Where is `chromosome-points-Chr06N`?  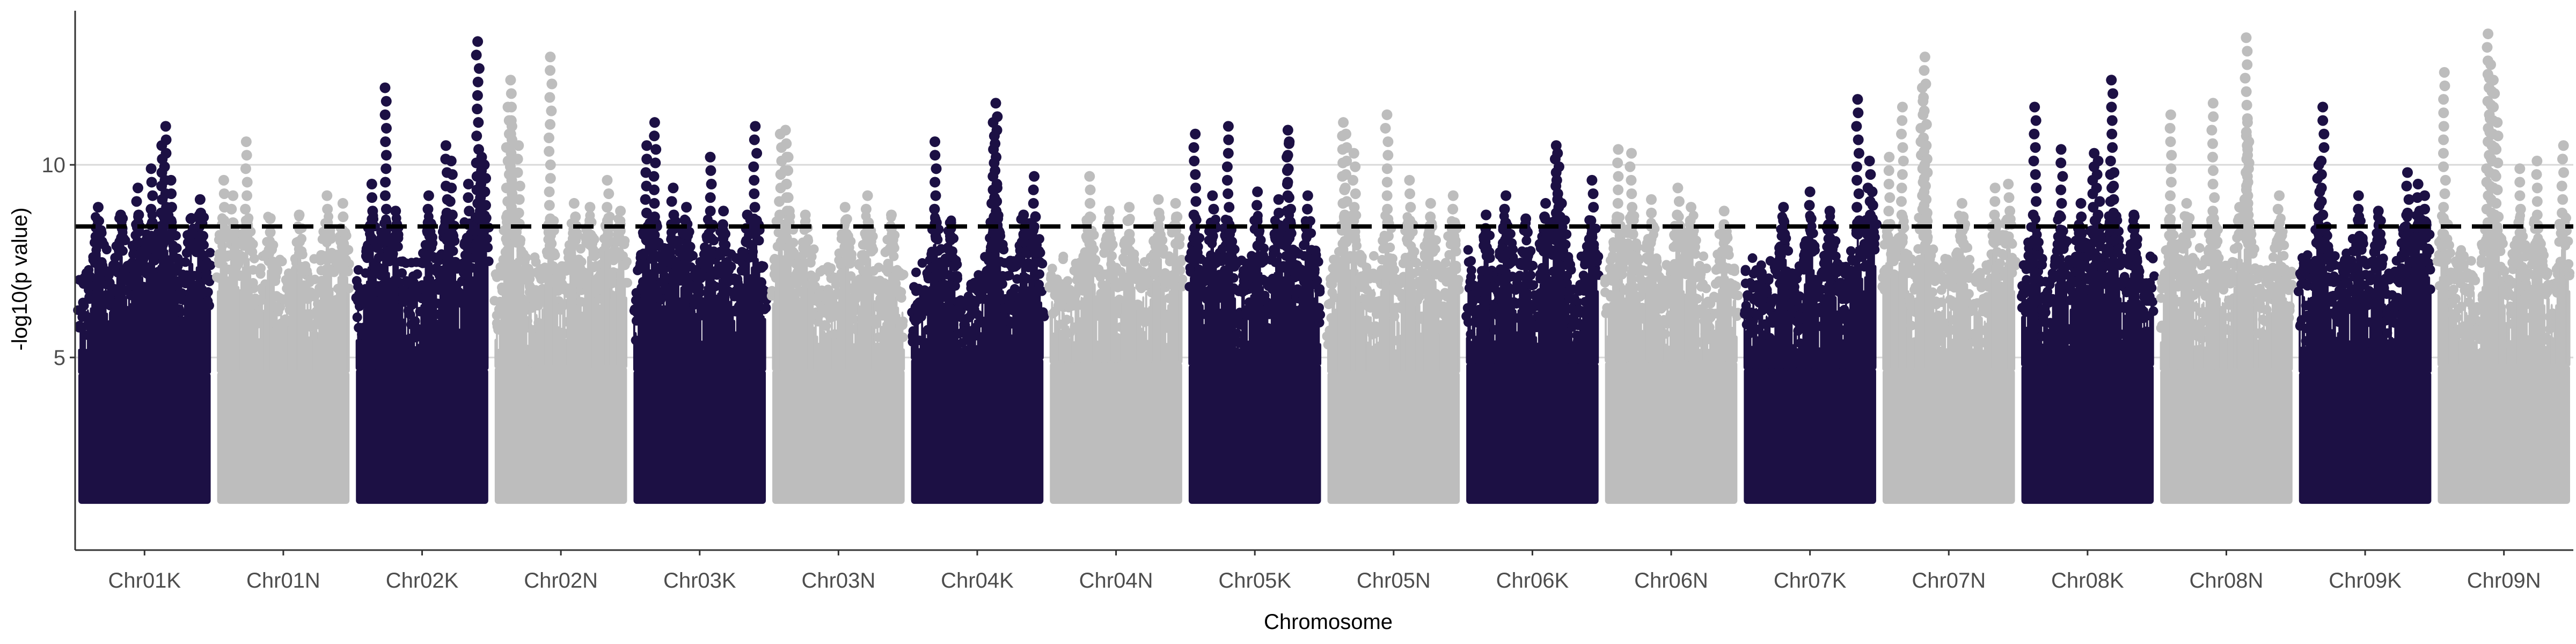 chromosome-points-Chr06N is located at coordinates (1671, 324).